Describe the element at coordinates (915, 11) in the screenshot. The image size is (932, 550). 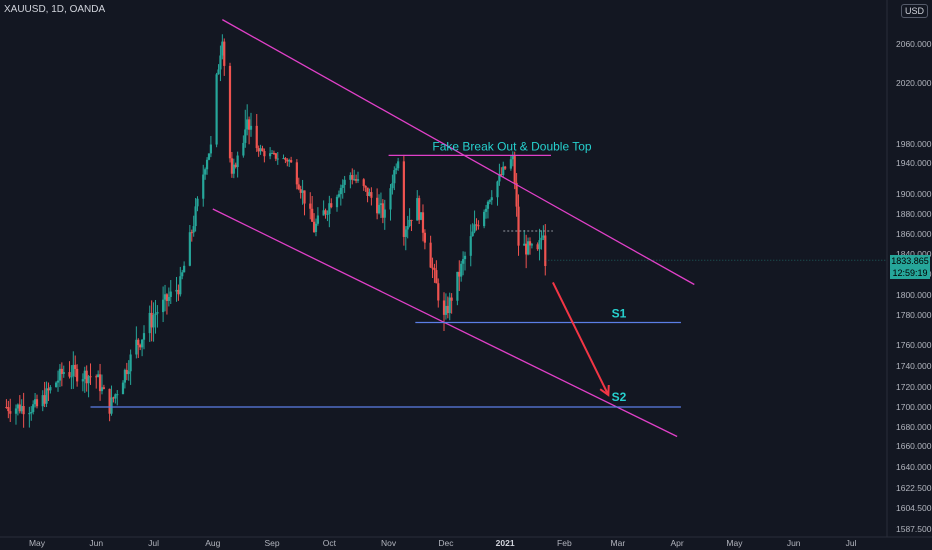
I see `currency-button: USD` at that location.